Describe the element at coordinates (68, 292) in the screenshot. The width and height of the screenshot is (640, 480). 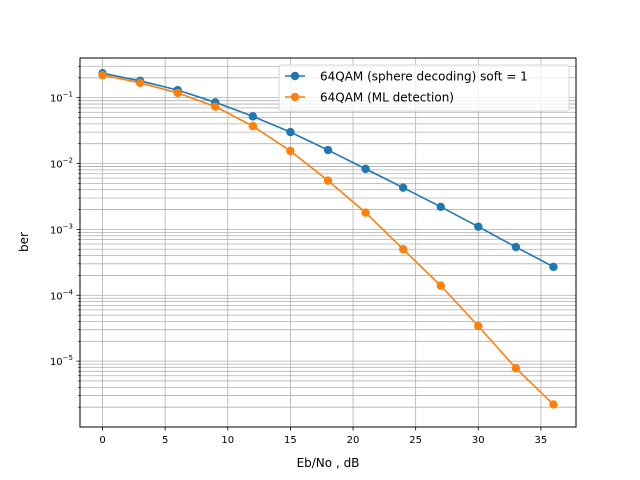
I see `y-tick-exponent: −4` at that location.